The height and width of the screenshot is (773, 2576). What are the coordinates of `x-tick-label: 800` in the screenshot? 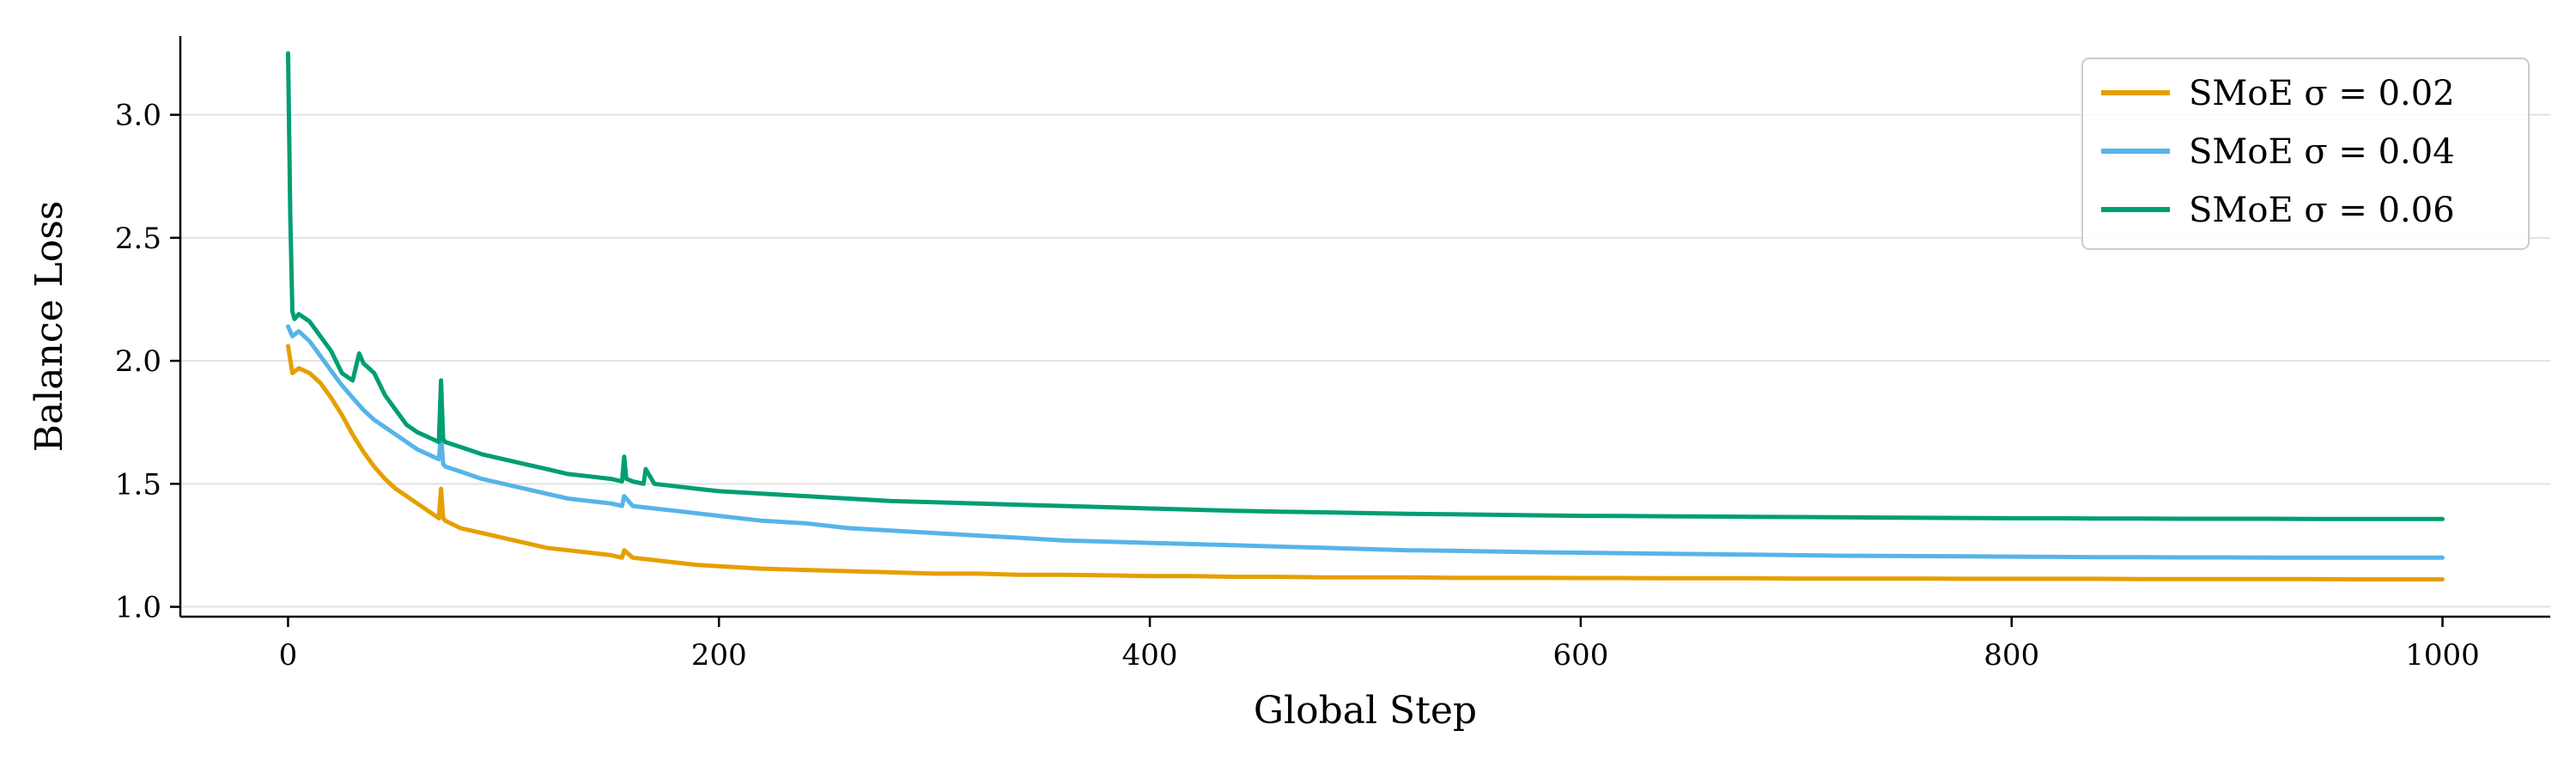 It's located at (2011, 655).